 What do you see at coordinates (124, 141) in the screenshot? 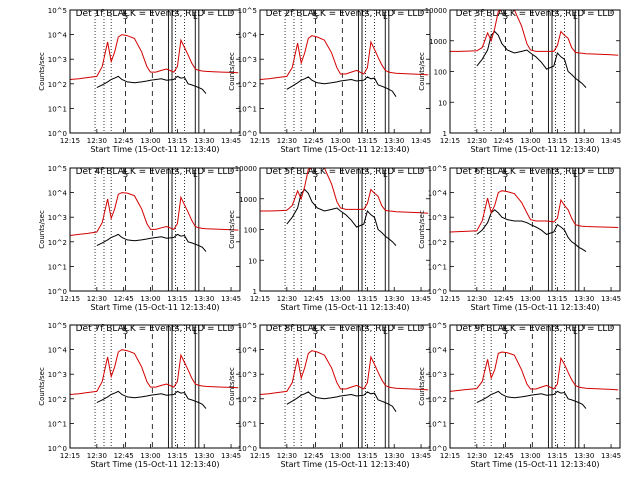
I see `panel-1-x-tick-label: 12:45` at bounding box center [124, 141].